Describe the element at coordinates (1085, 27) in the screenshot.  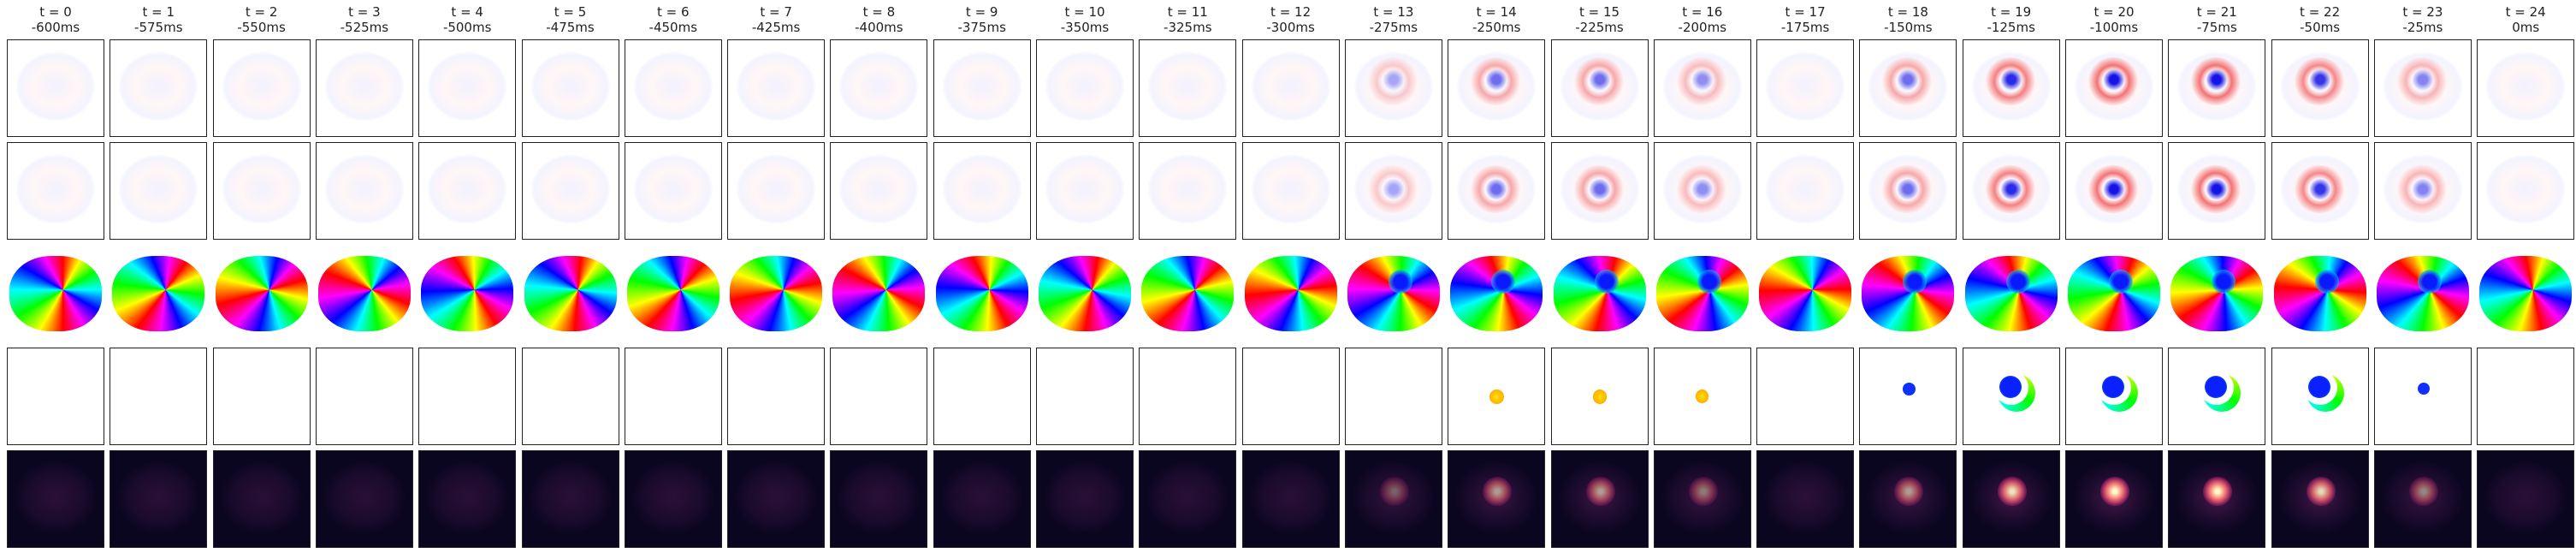
I see `column-time: -350ms` at that location.